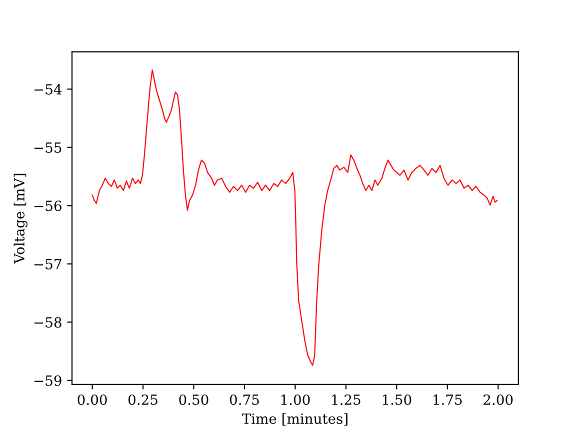 The height and width of the screenshot is (432, 576). What do you see at coordinates (143, 399) in the screenshot?
I see `x-tick-label: 0.25` at bounding box center [143, 399].